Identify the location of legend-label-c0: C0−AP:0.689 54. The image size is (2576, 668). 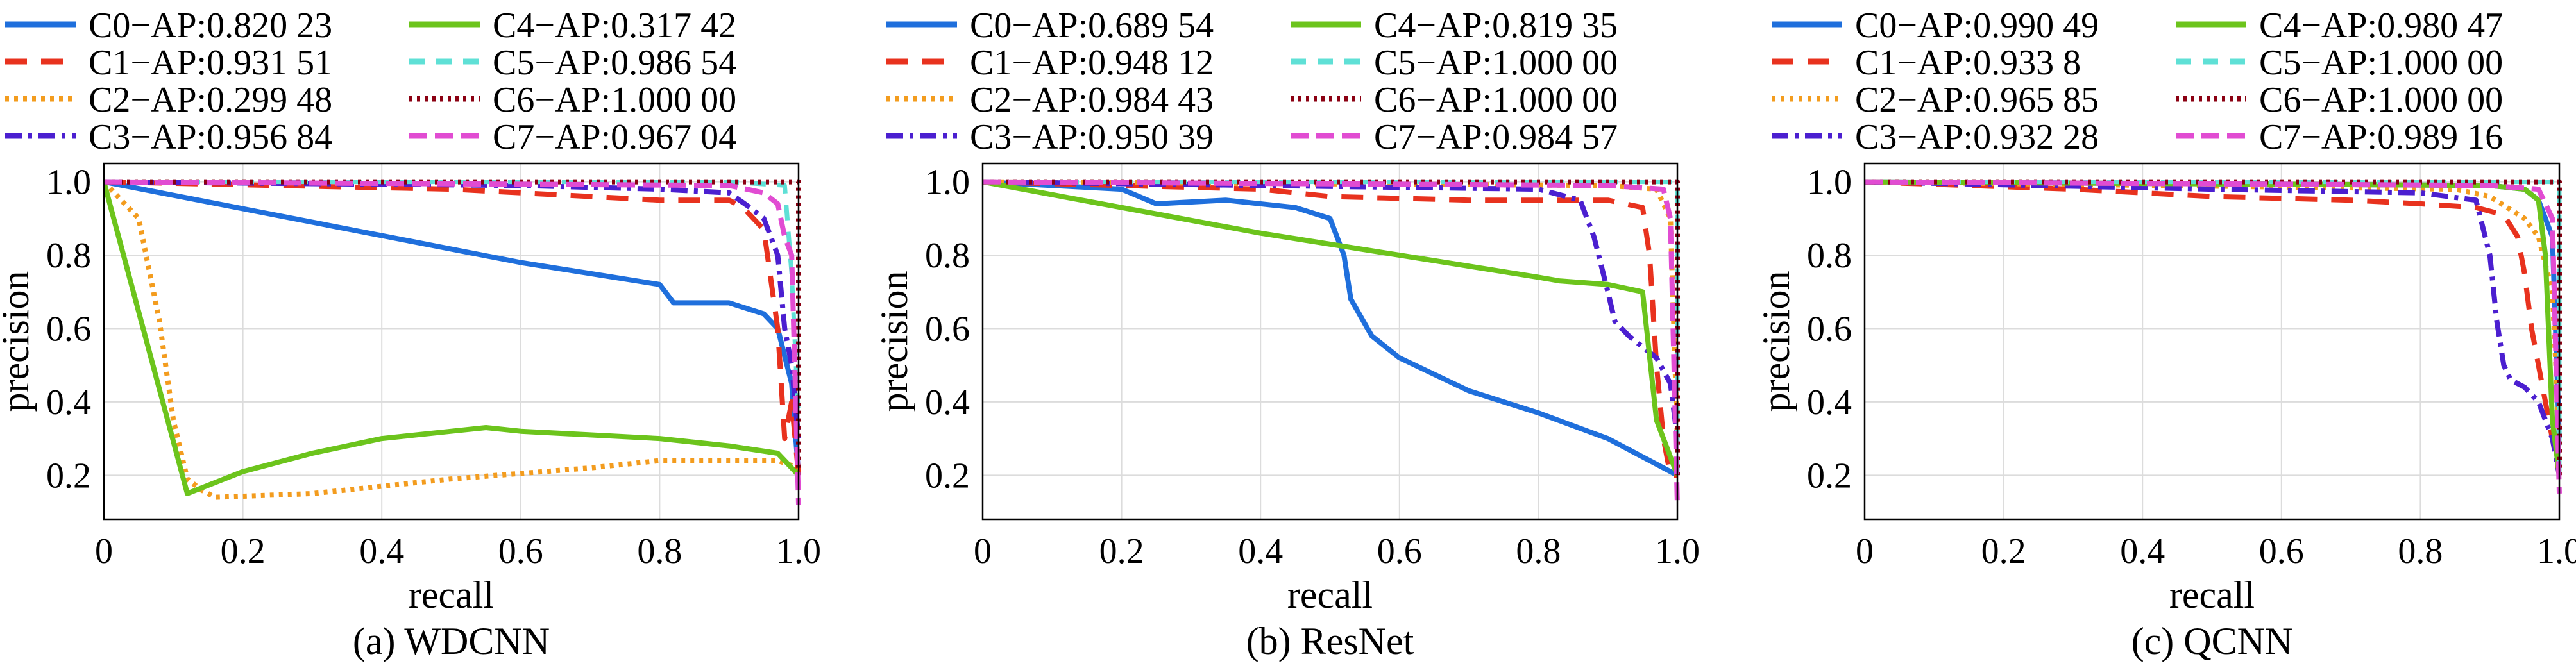
(1092, 26).